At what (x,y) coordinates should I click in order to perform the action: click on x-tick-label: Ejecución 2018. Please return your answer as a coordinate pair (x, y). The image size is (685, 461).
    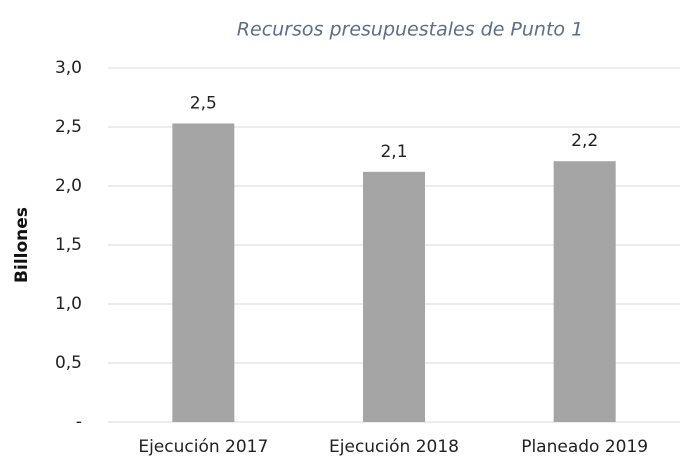
    Looking at the image, I should click on (394, 447).